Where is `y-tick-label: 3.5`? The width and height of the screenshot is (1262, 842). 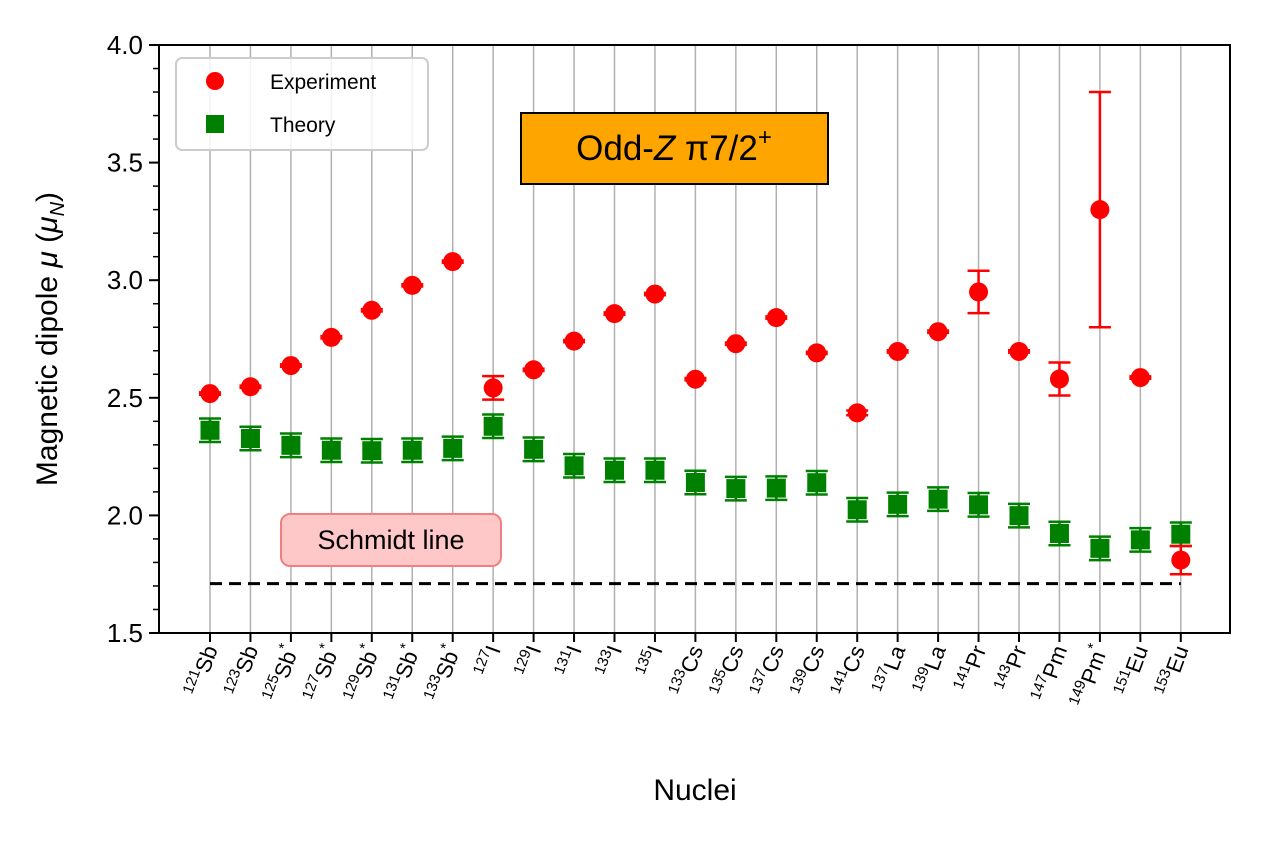 y-tick-label: 3.5 is located at coordinates (125, 163).